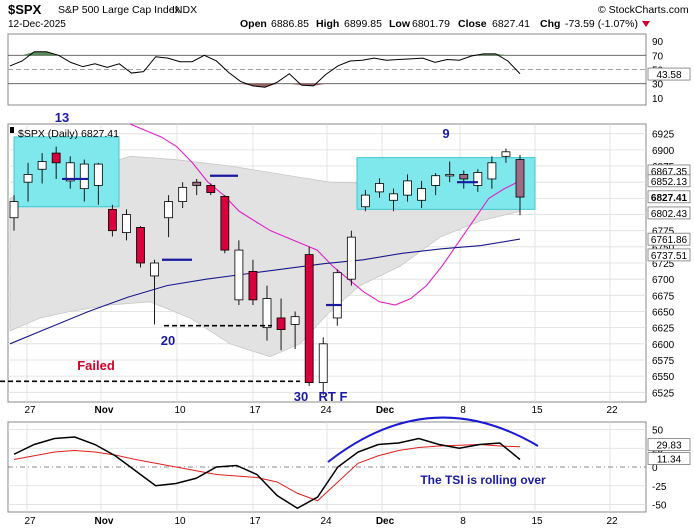  I want to click on high-label: High, so click(327, 24).